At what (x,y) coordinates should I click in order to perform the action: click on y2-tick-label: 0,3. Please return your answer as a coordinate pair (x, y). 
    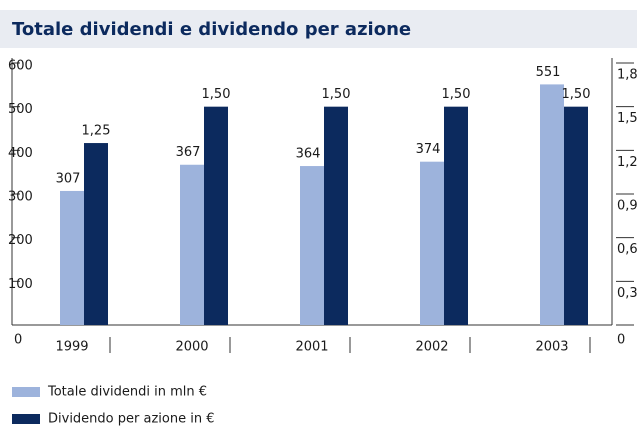
    Looking at the image, I should click on (627, 293).